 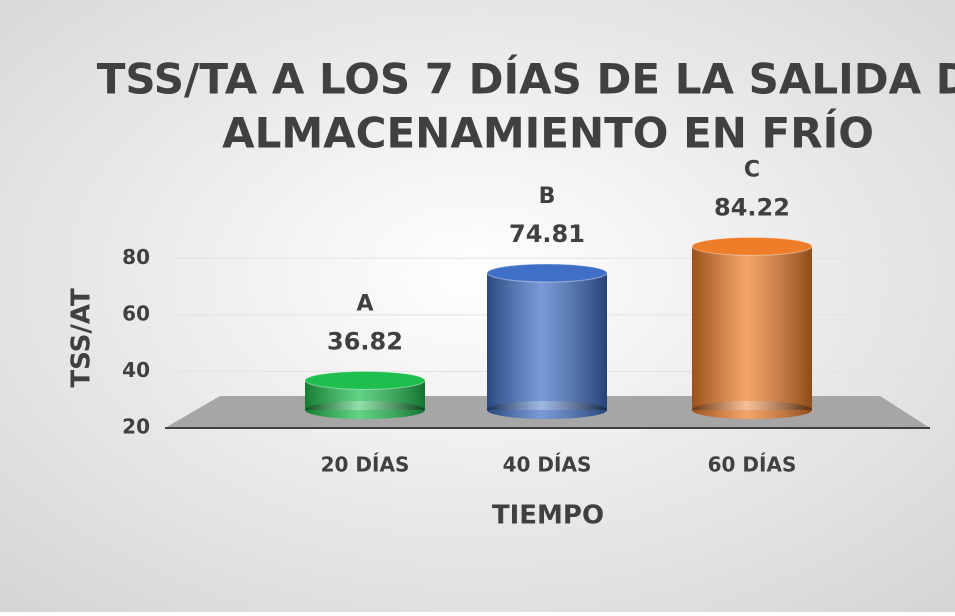 I want to click on x-tick-label: 60 DÍAS, so click(x=752, y=465).